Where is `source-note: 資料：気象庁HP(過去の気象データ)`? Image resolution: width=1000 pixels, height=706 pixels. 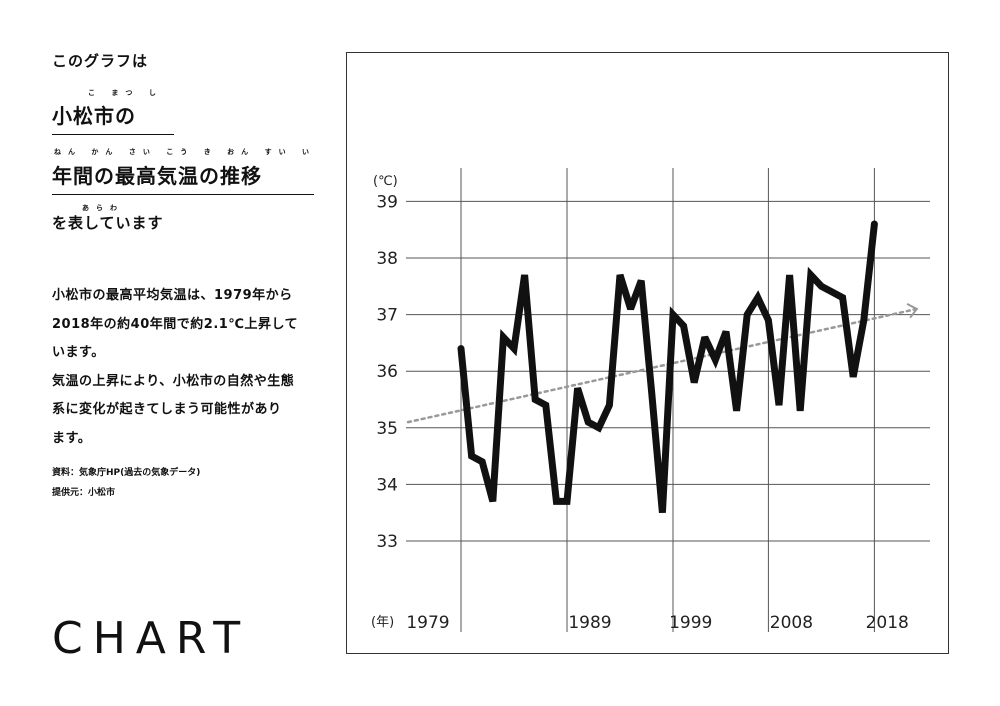
source-note: 資料：気象庁HP(過去の気象データ) is located at coordinates (126, 473).